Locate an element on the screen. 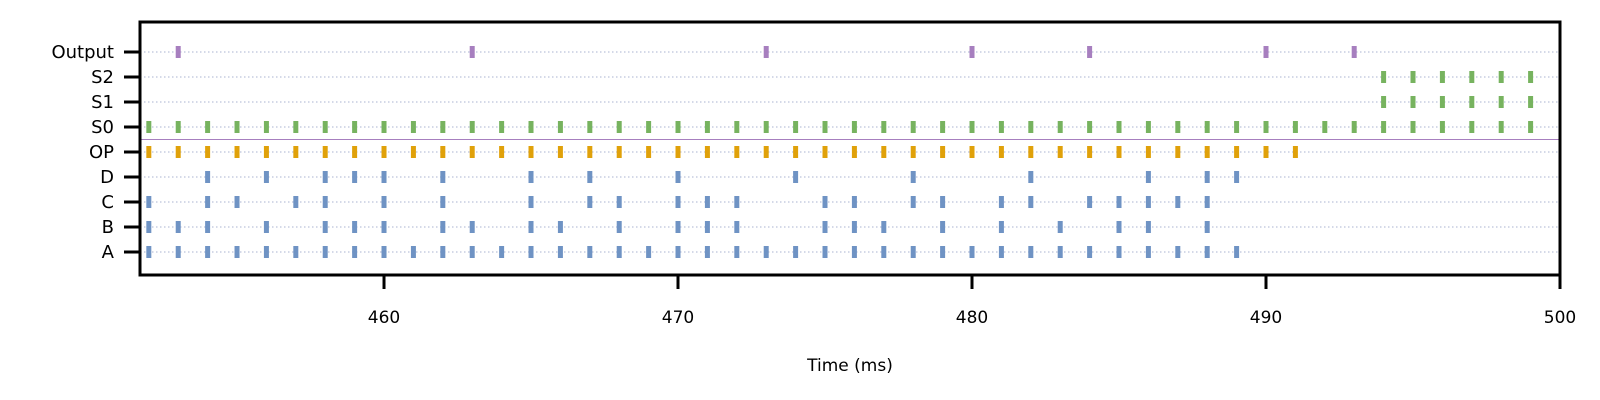 This screenshot has height=400, width=1600. y-tick-label-a: A is located at coordinates (108, 252).